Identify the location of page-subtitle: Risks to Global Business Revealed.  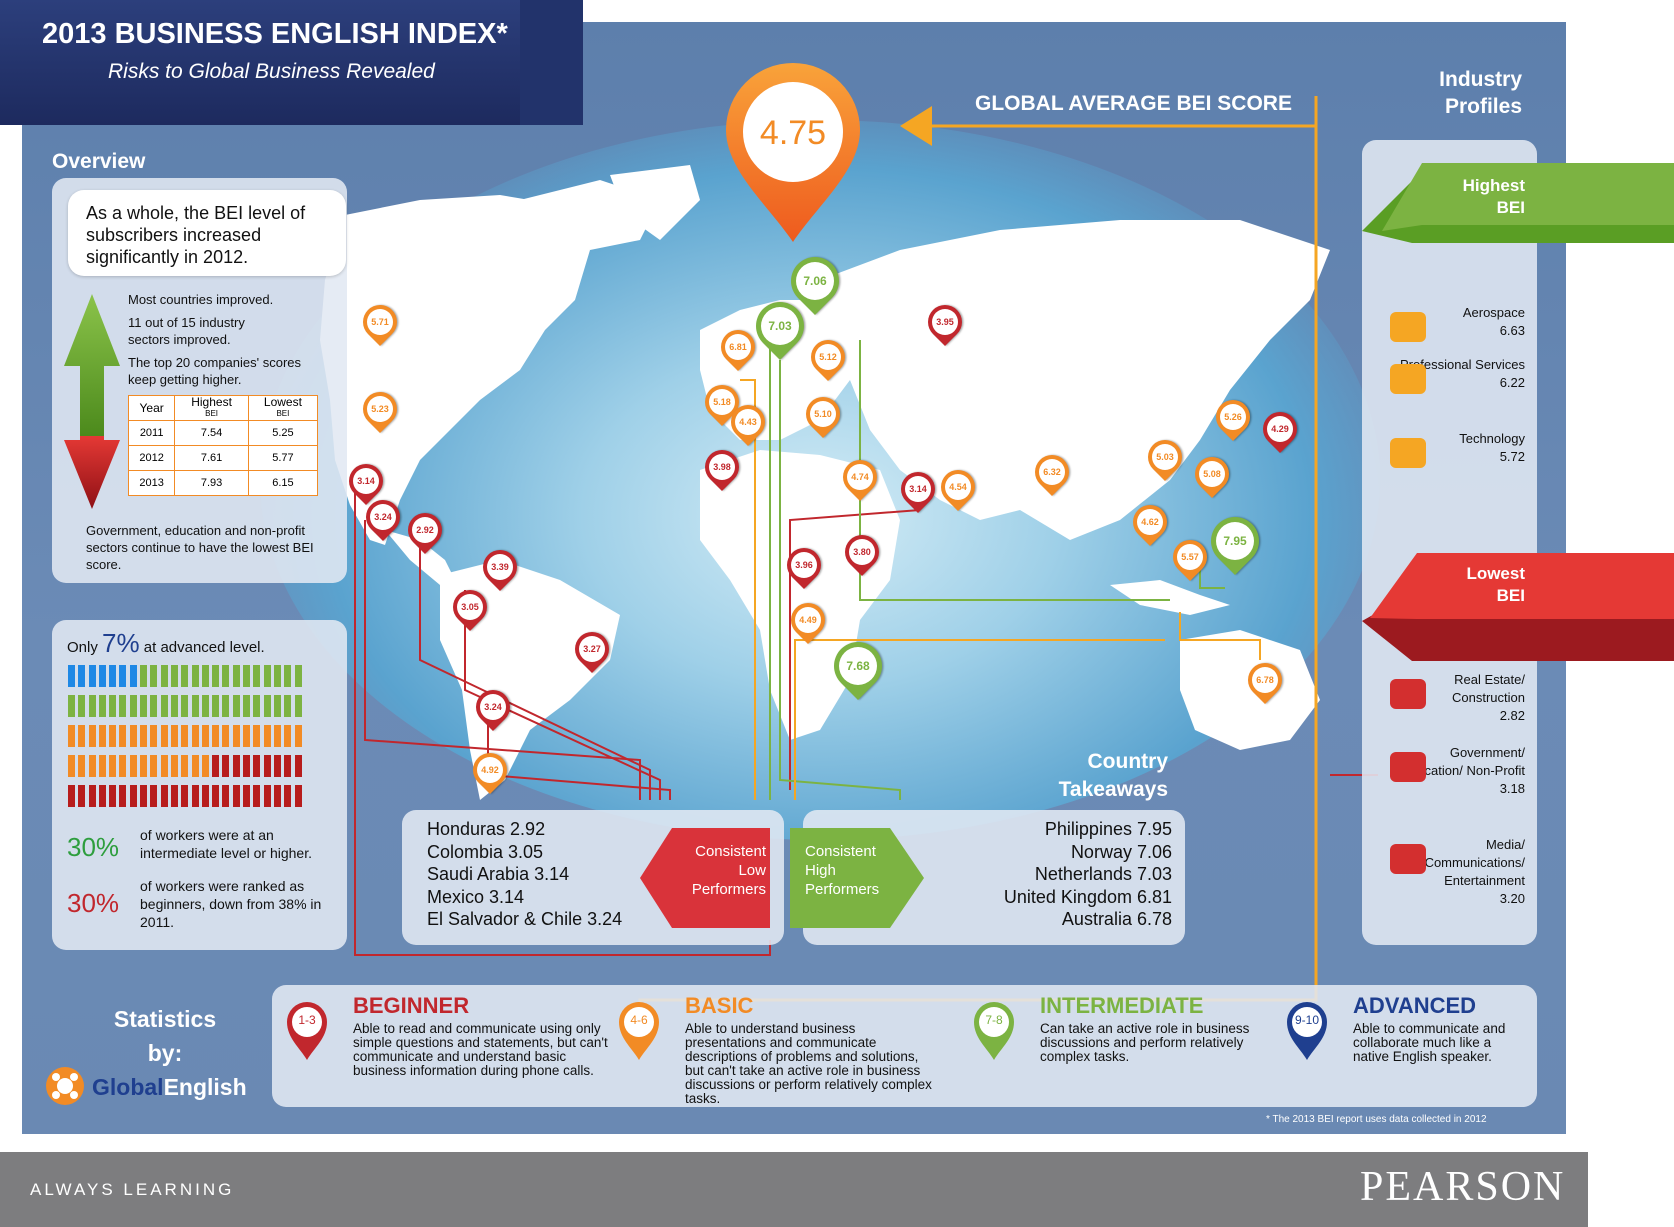
(271, 71).